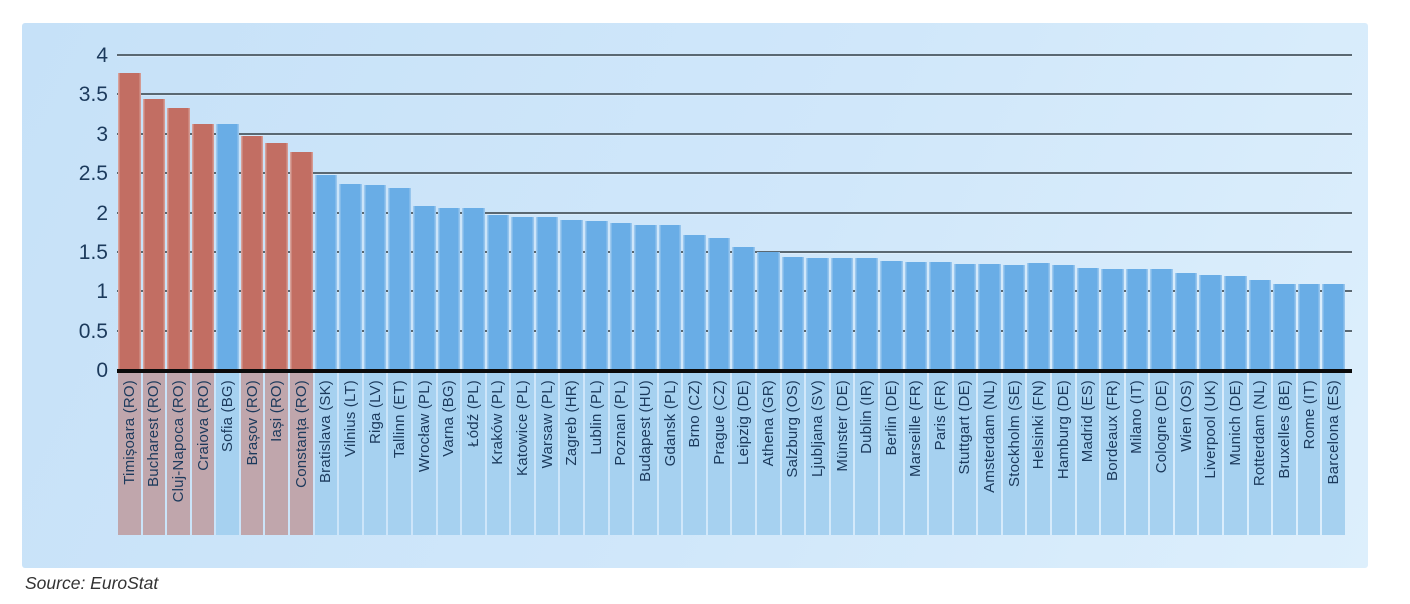 Image resolution: width=1410 pixels, height=604 pixels. Describe the element at coordinates (1063, 454) in the screenshot. I see `x-label-cell: Hamburg (DE)` at that location.